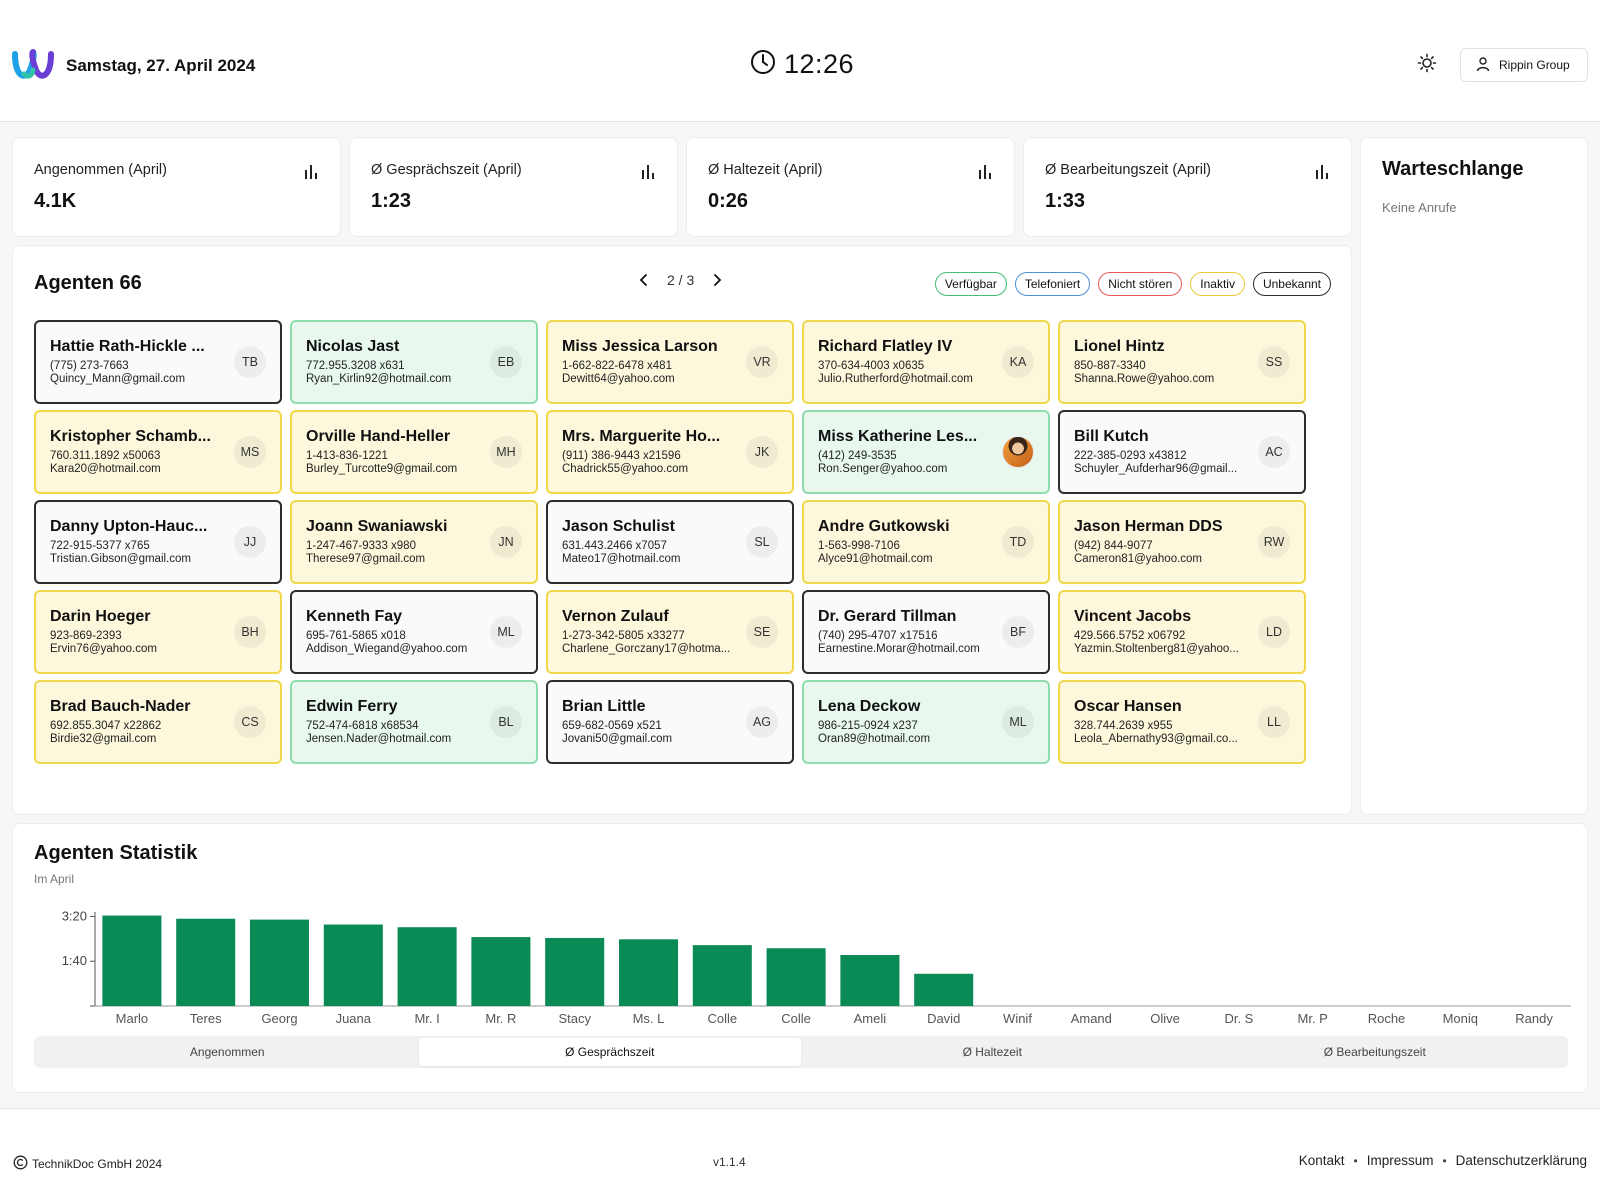  I want to click on agent-name: Jason Schulist, so click(618, 526).